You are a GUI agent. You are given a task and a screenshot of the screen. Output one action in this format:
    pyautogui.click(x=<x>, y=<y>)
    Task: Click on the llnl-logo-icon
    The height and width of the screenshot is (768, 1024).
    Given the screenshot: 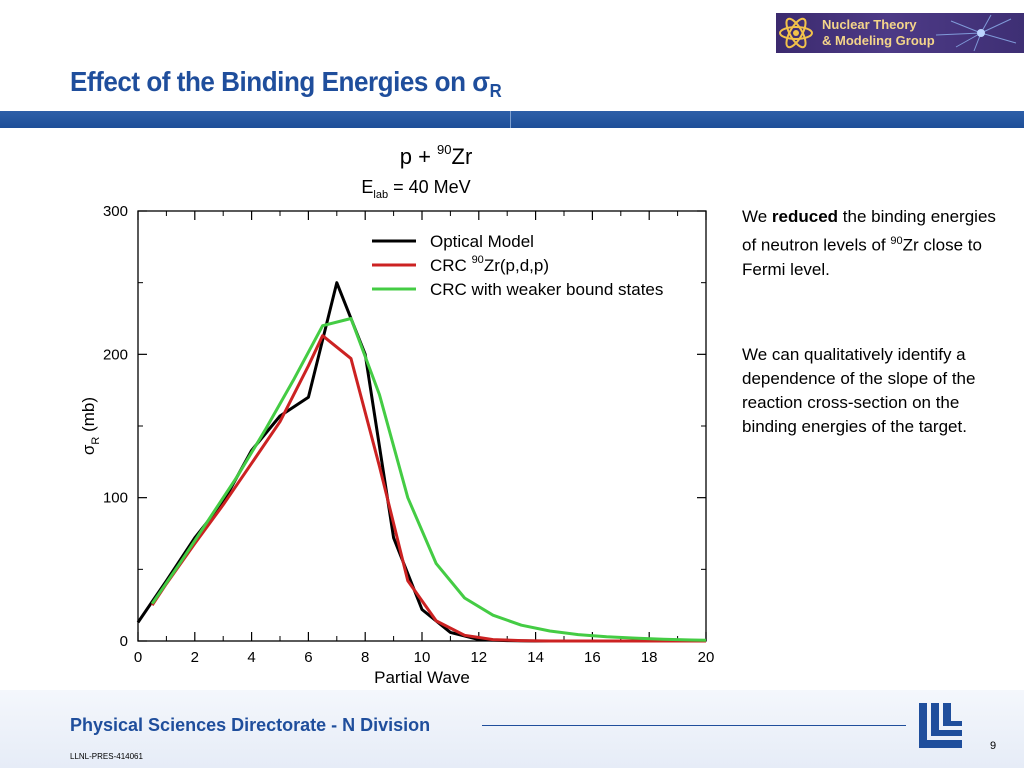 What is the action you would take?
    pyautogui.click(x=940, y=725)
    